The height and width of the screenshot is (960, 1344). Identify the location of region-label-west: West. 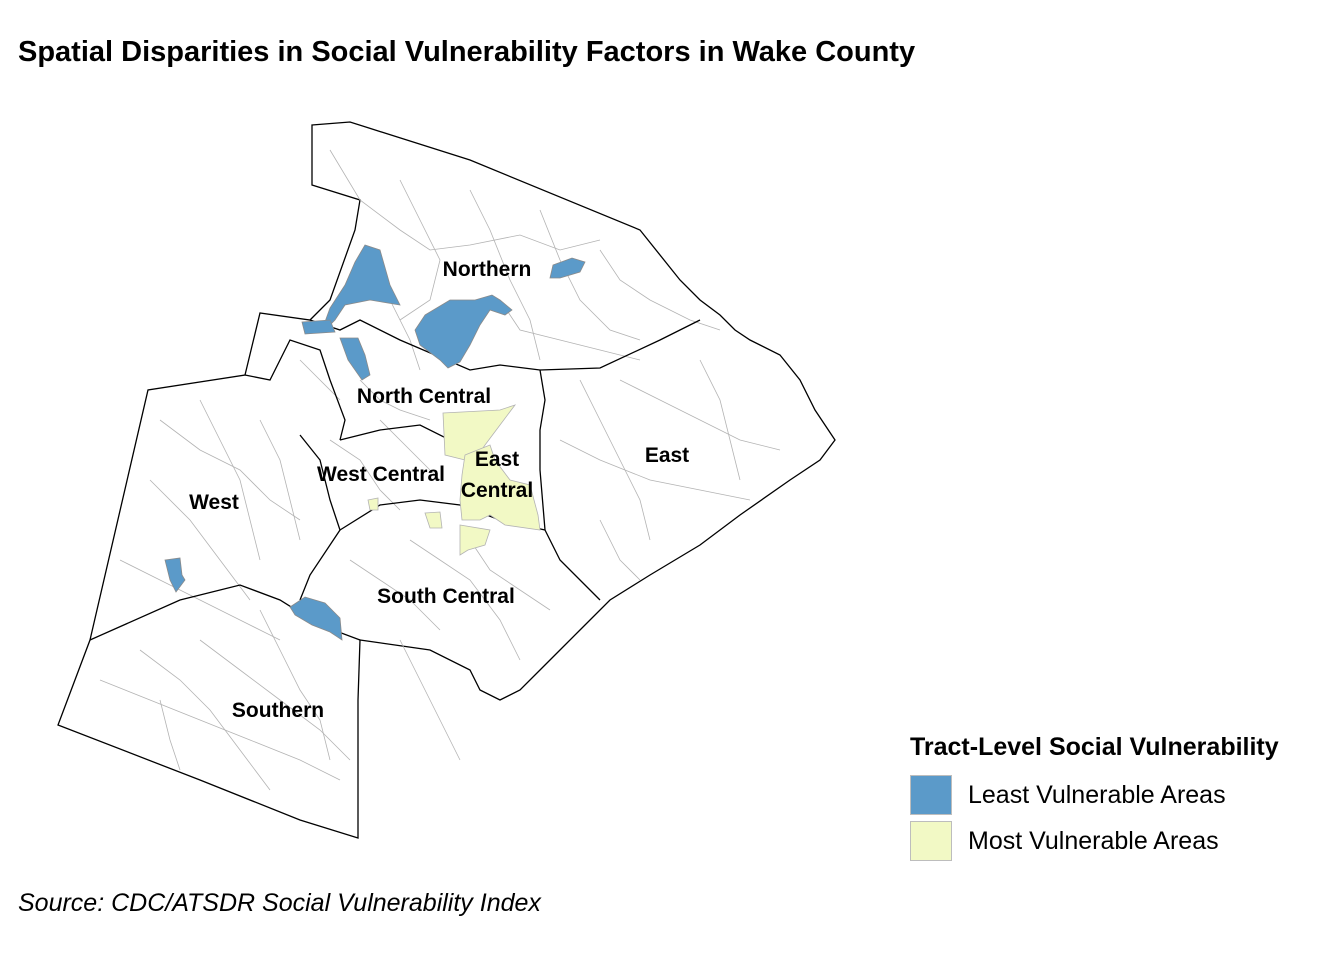
(214, 502).